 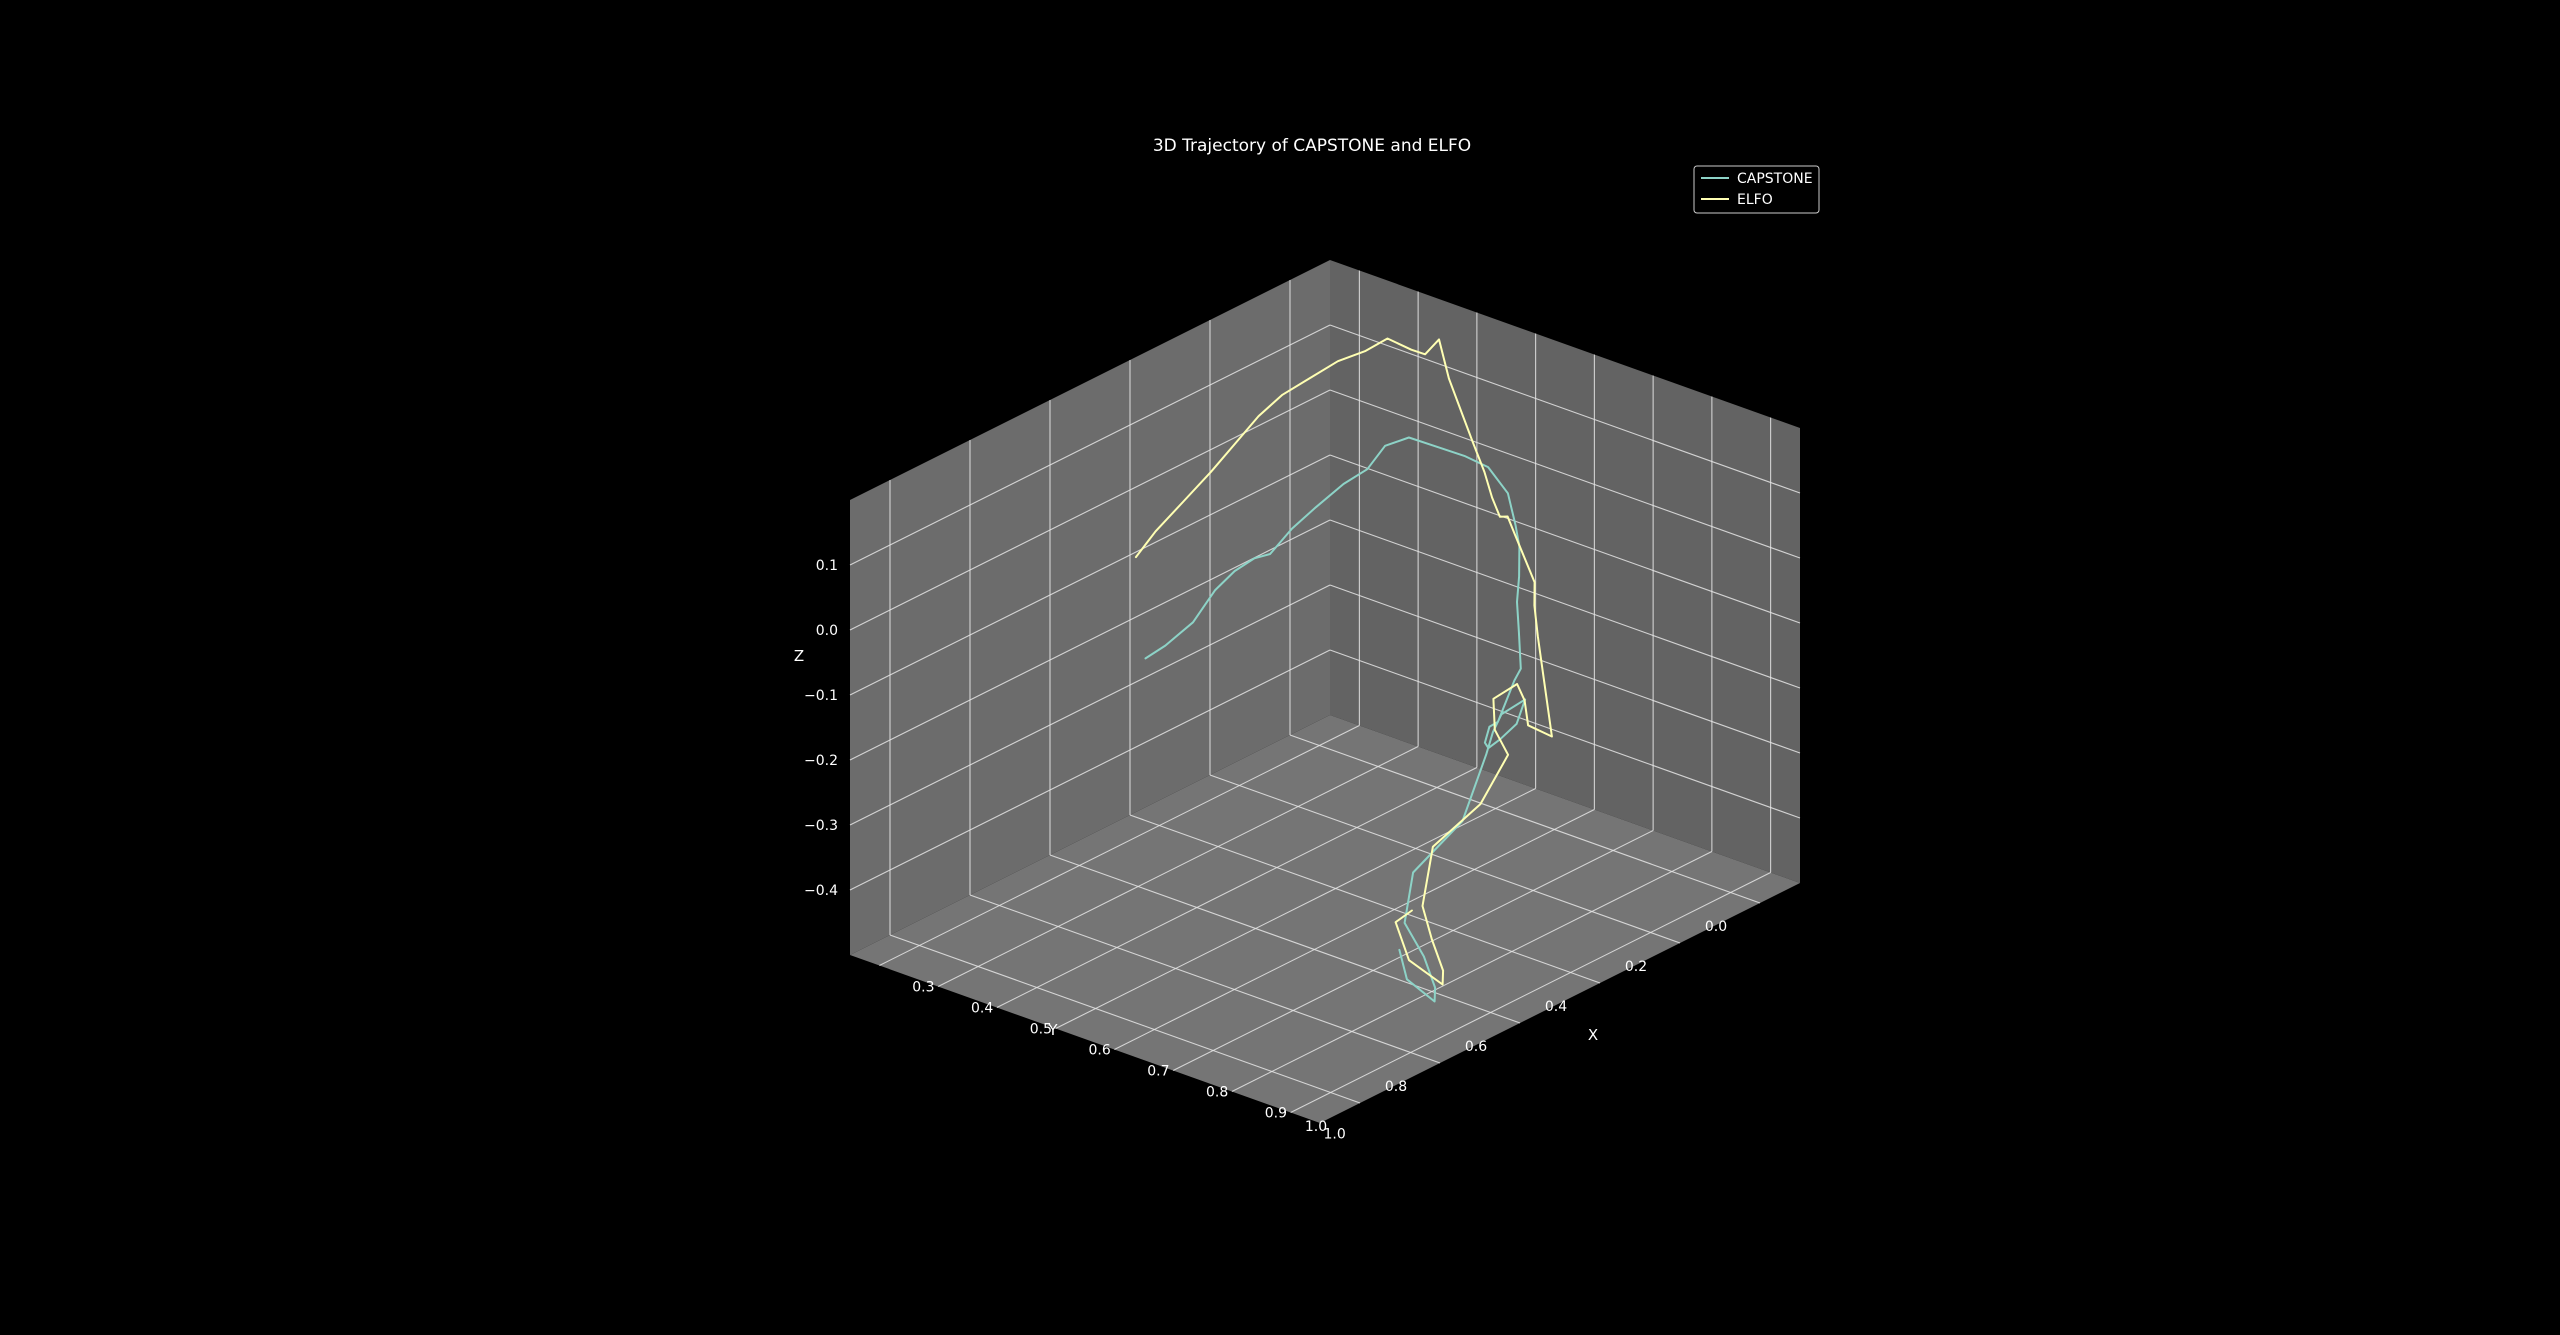 What do you see at coordinates (1312, 146) in the screenshot?
I see `chart-title: 3D Trajectory of CAPSTONE and ELFO` at bounding box center [1312, 146].